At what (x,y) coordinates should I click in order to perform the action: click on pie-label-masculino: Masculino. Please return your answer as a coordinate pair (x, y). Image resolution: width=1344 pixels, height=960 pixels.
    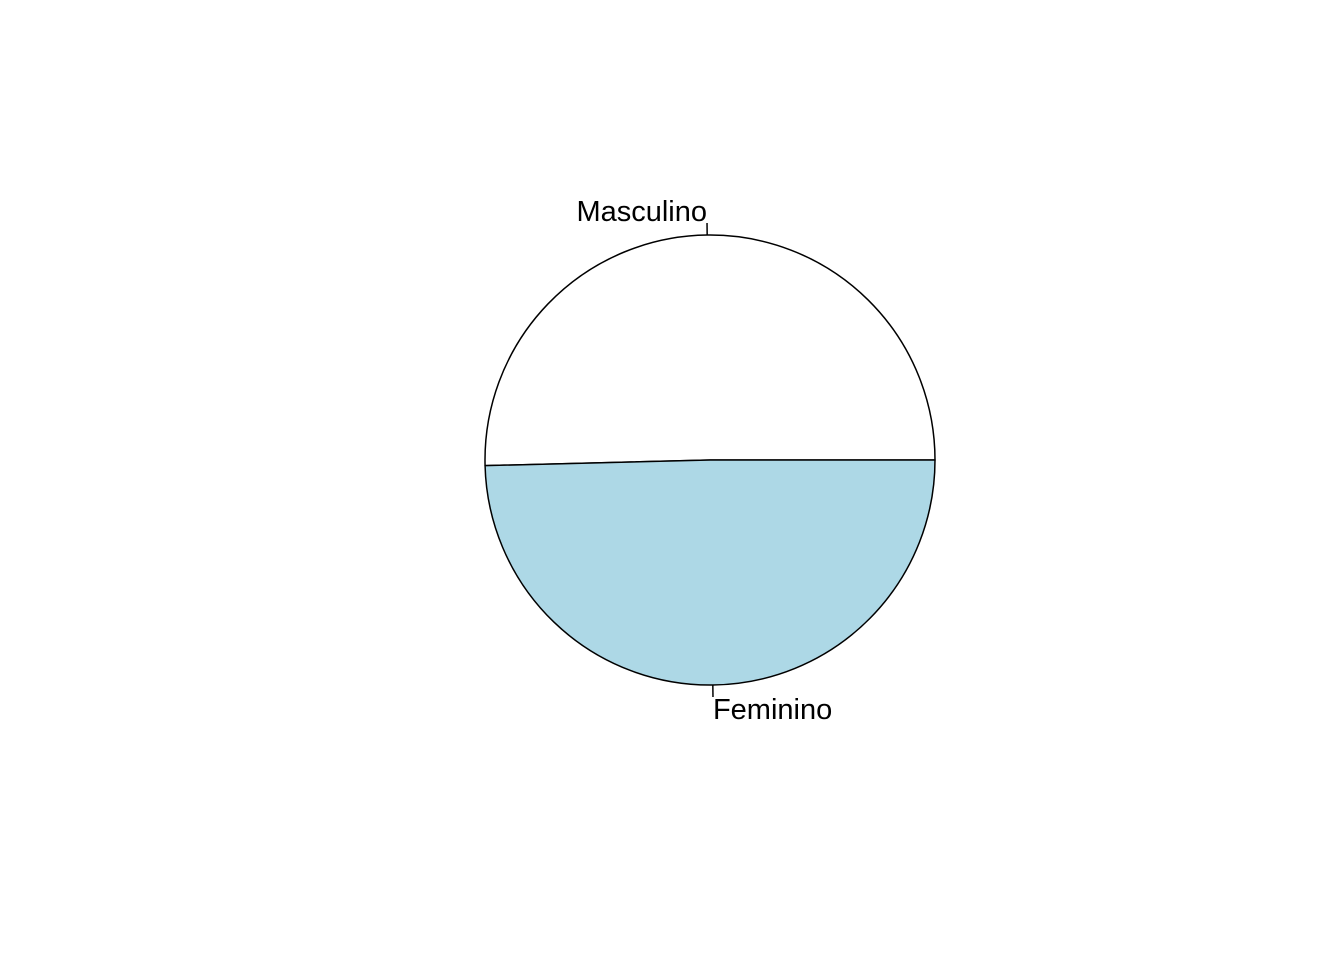
    Looking at the image, I should click on (641, 212).